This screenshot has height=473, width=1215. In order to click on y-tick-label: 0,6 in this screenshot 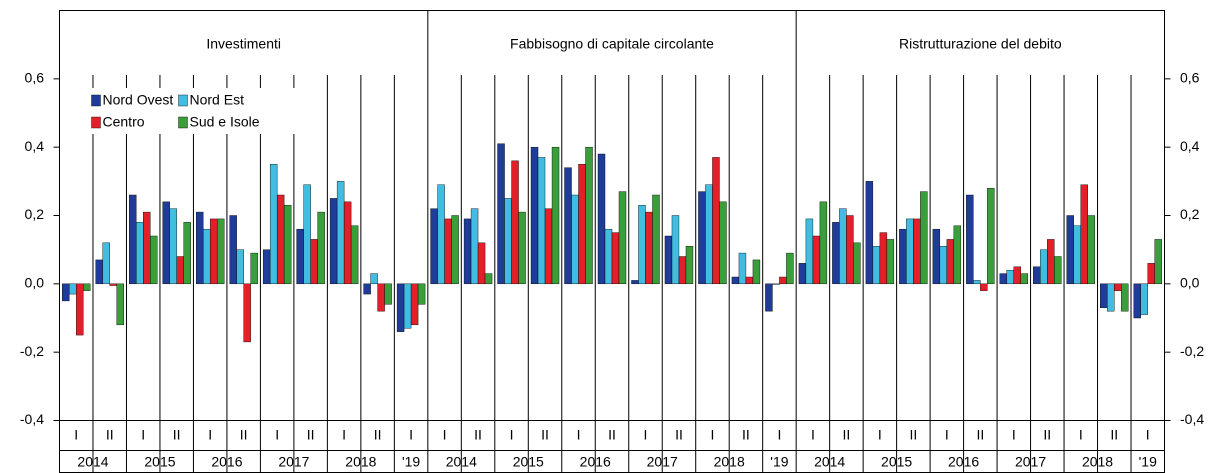, I will do `click(35, 78)`.